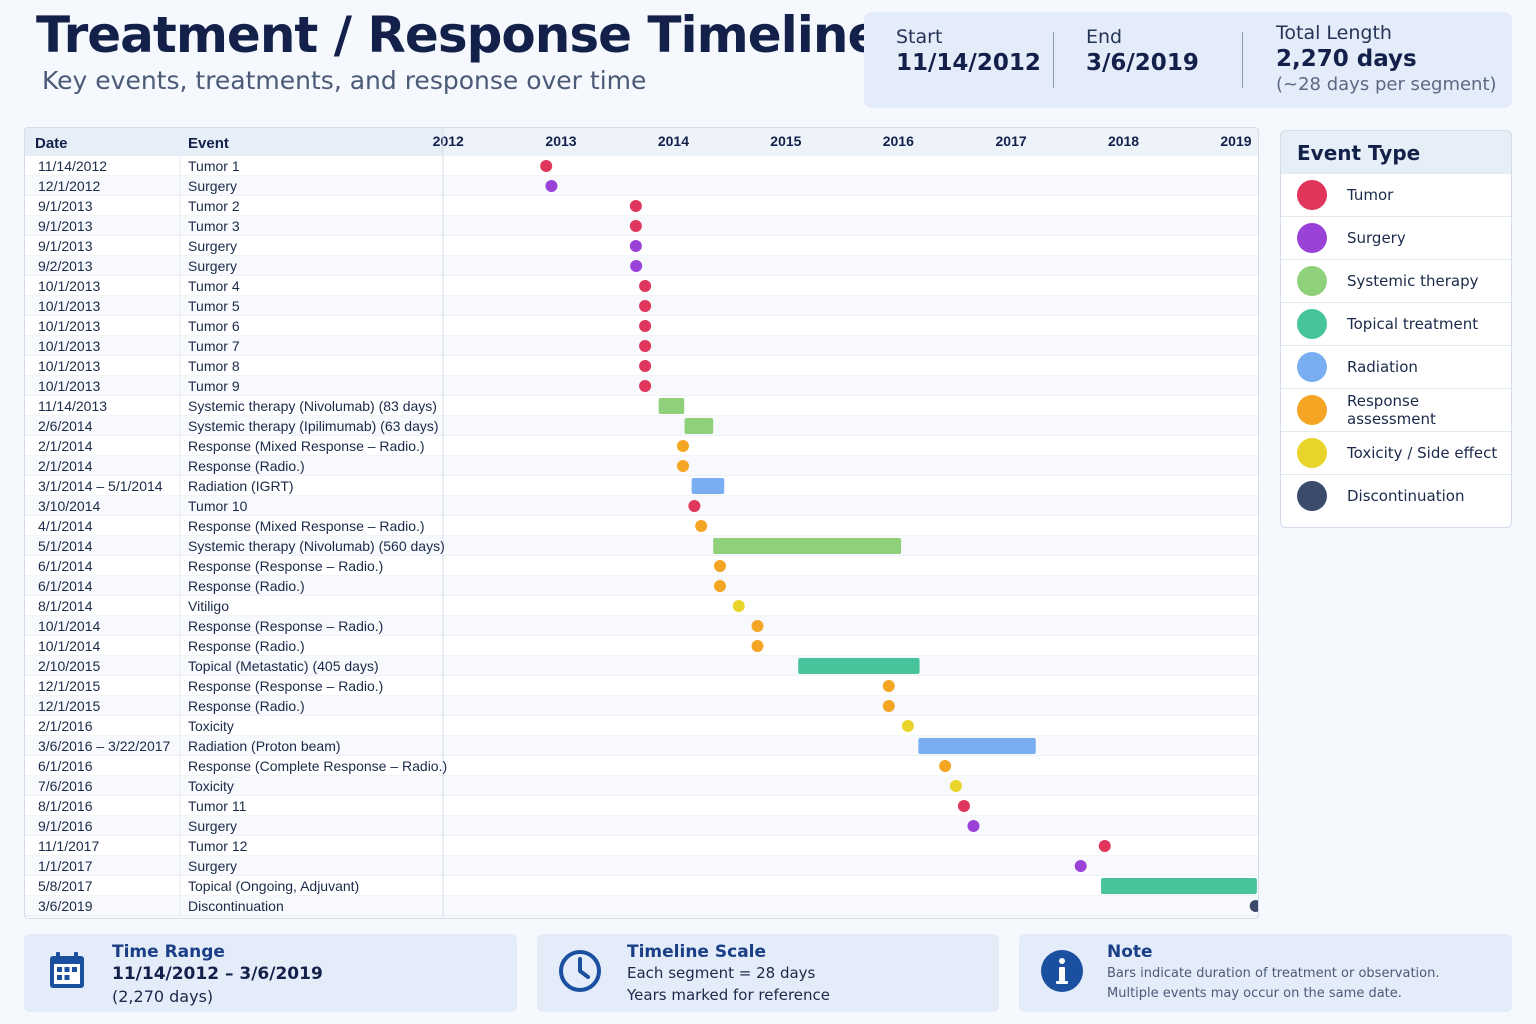 Image resolution: width=1536 pixels, height=1024 pixels. I want to click on event-date: 11/14/2013, so click(72, 406).